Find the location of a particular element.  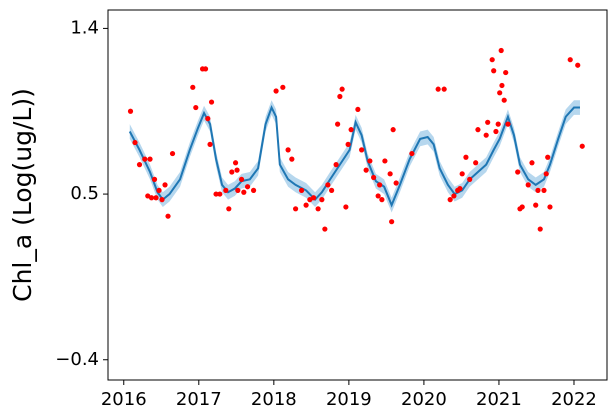

x-tick-label: 2017 is located at coordinates (199, 399).